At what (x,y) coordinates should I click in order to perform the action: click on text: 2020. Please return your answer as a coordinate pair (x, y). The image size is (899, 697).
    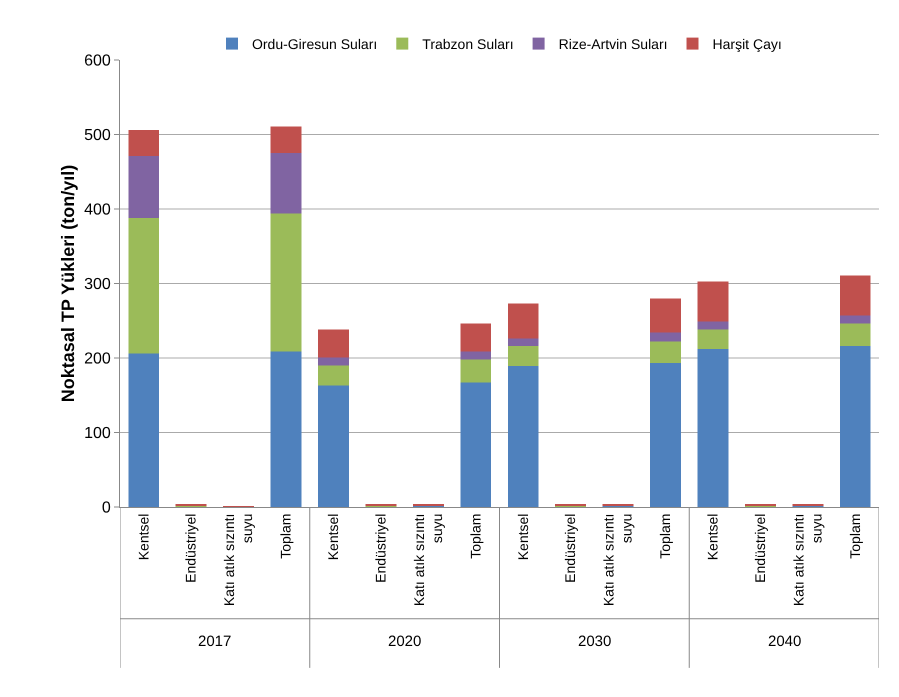
    Looking at the image, I should click on (405, 641).